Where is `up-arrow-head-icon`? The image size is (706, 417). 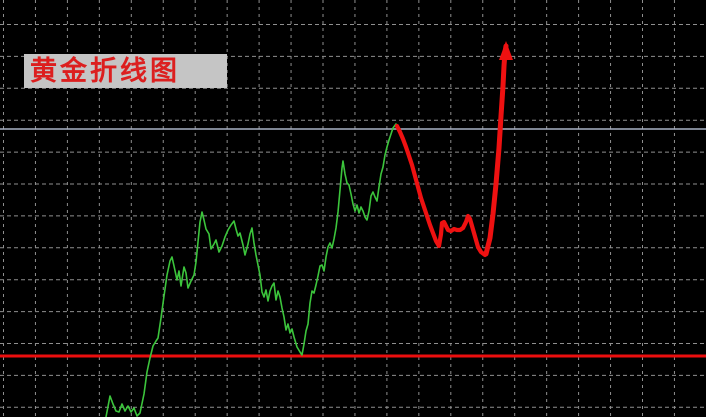 up-arrow-head-icon is located at coordinates (506, 50).